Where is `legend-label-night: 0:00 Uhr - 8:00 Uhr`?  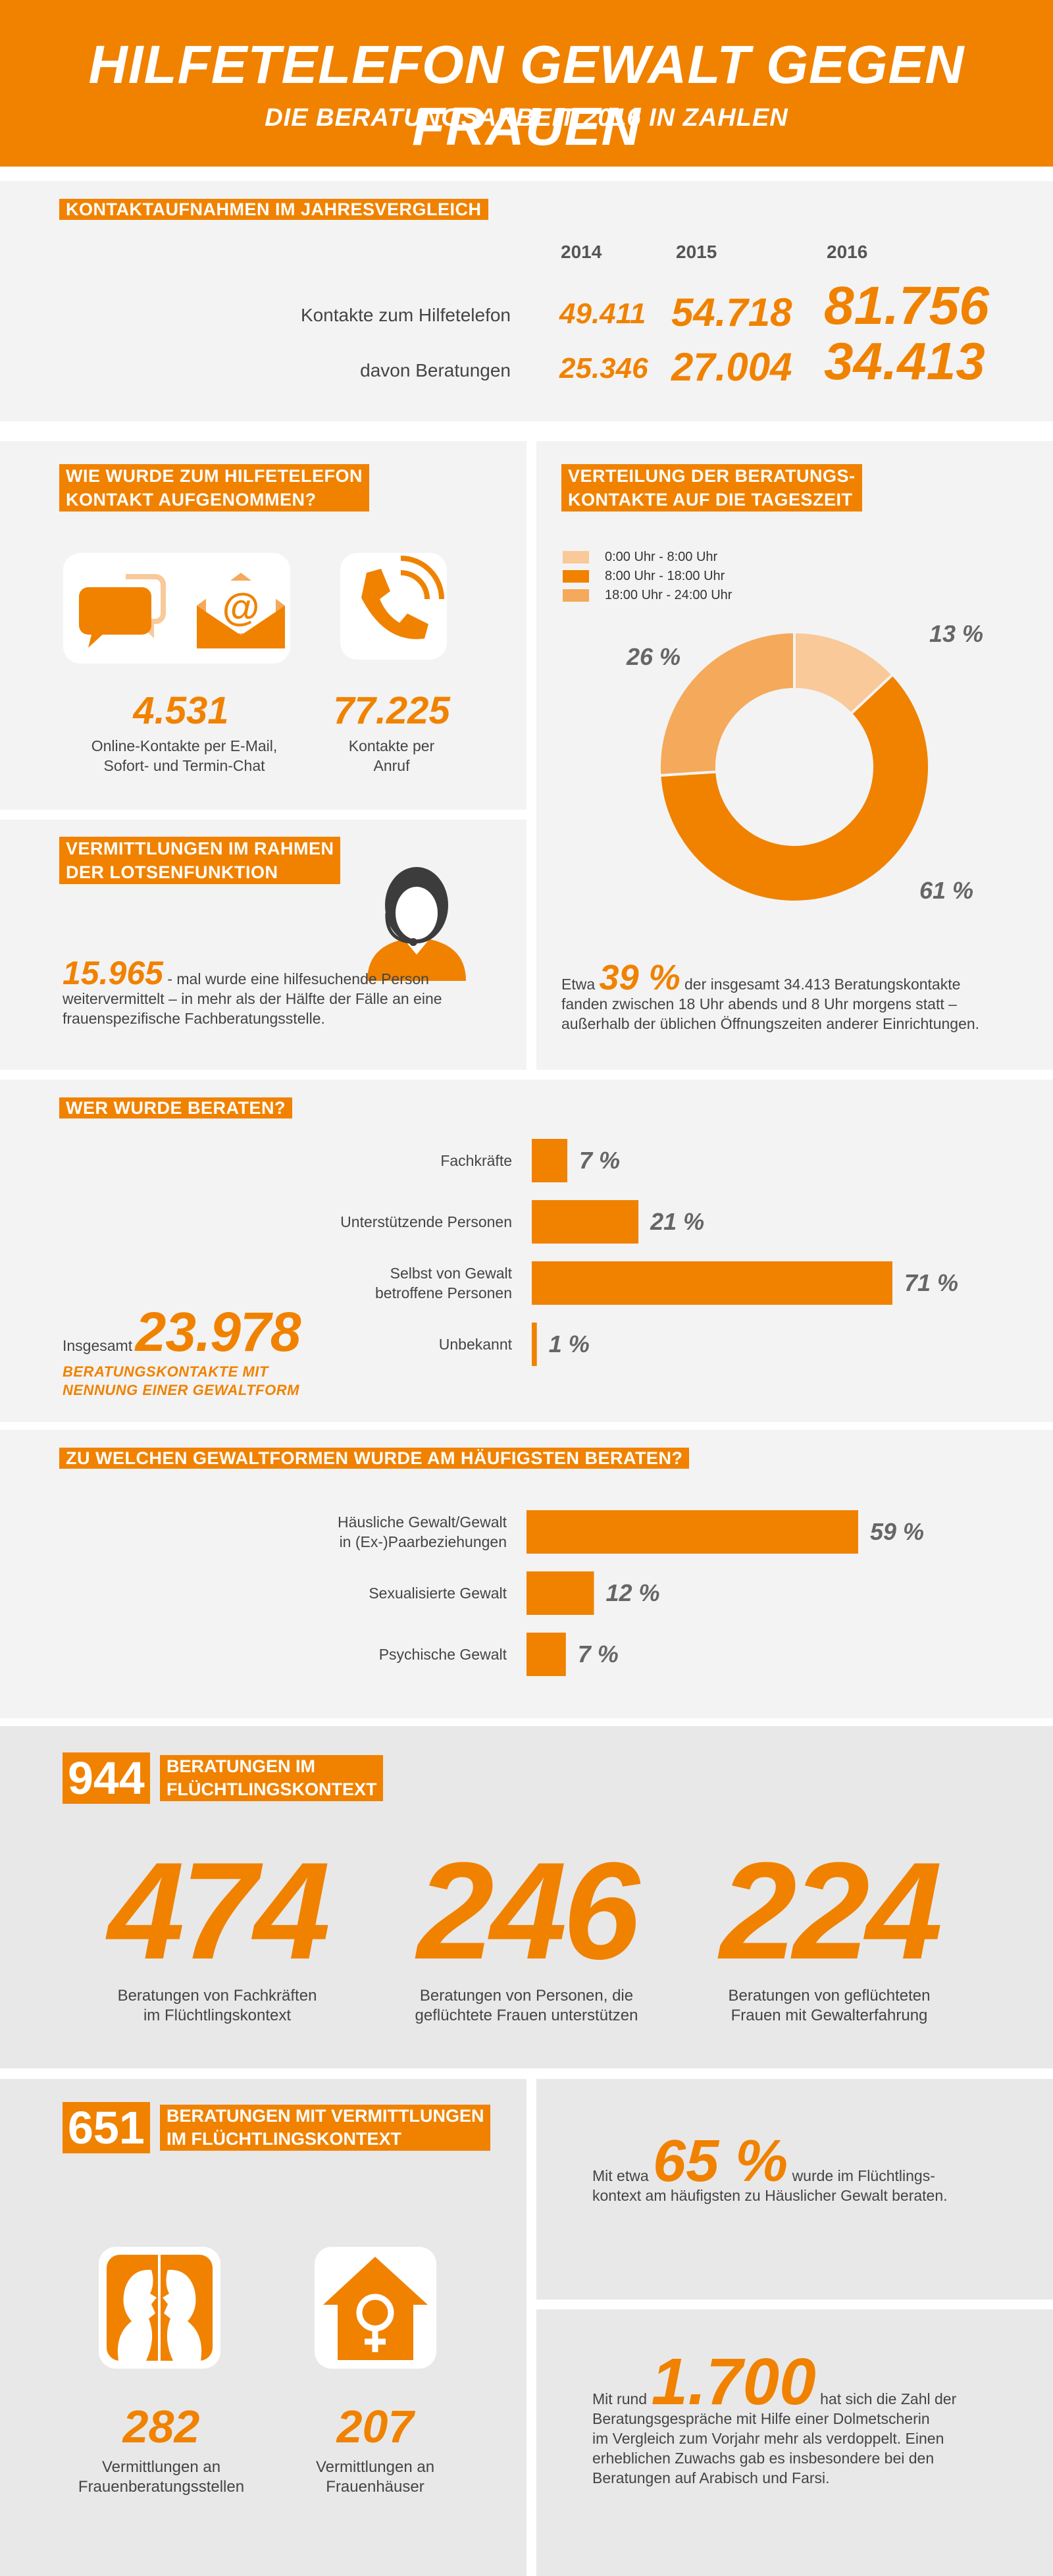
legend-label-night: 0:00 Uhr - 8:00 Uhr is located at coordinates (661, 557).